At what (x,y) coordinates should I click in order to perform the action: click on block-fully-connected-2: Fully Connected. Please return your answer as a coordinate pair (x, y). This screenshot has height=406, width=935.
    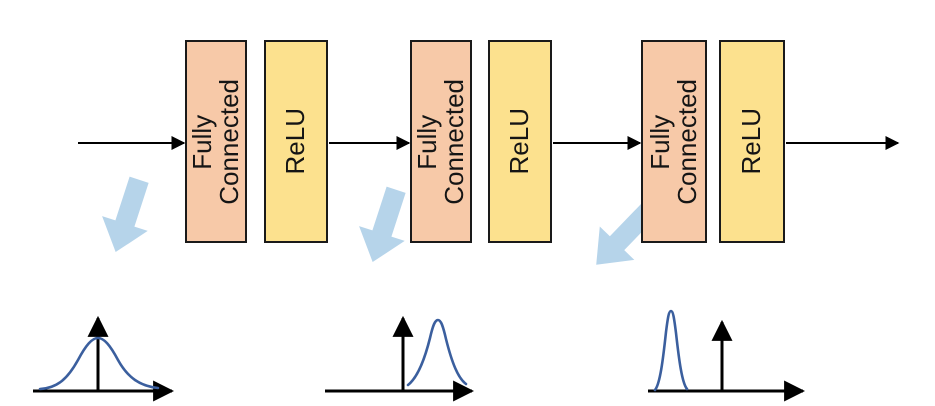
    Looking at the image, I should click on (441, 141).